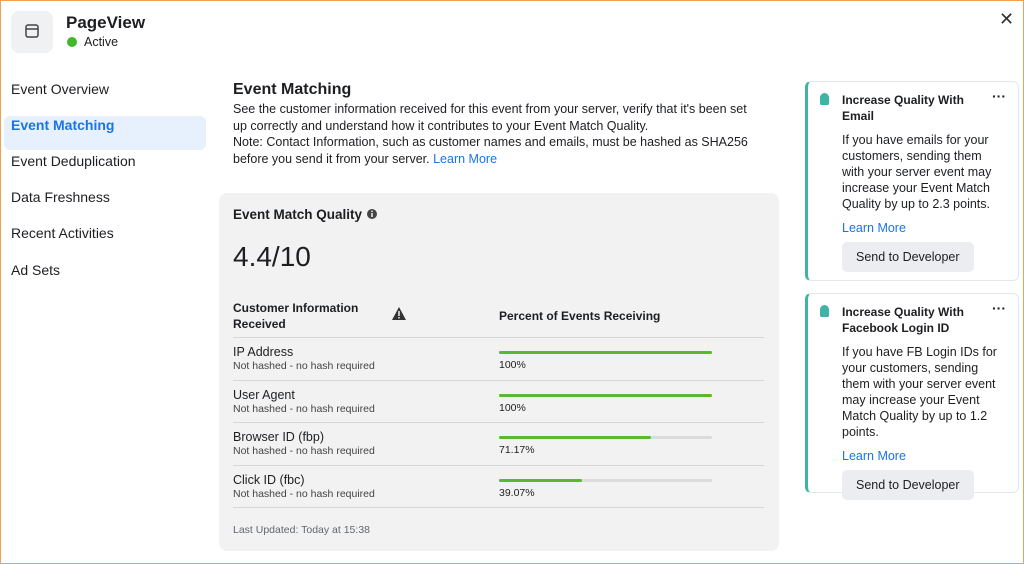 This screenshot has height=564, width=1024. Describe the element at coordinates (517, 492) in the screenshot. I see `percent-label: 39.07%` at that location.